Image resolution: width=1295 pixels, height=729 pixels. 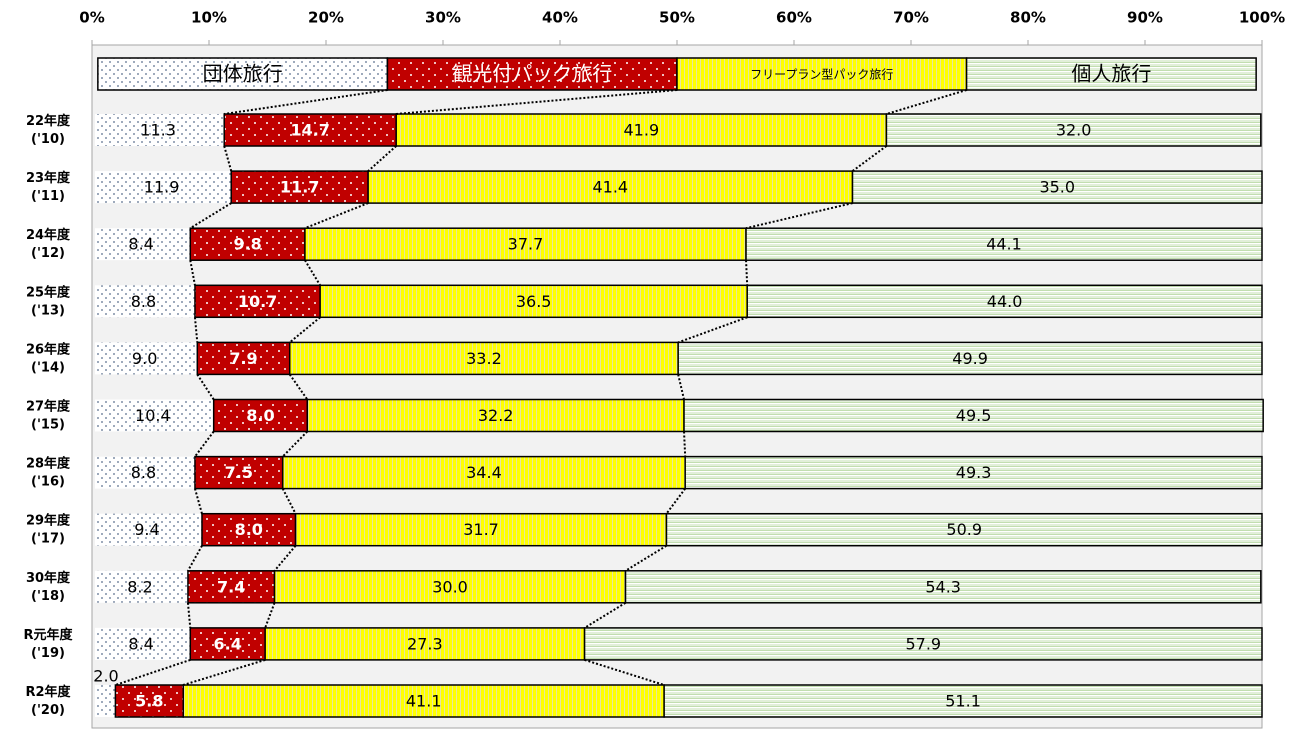 I want to click on x-tick-label: 60%, so click(x=794, y=18).